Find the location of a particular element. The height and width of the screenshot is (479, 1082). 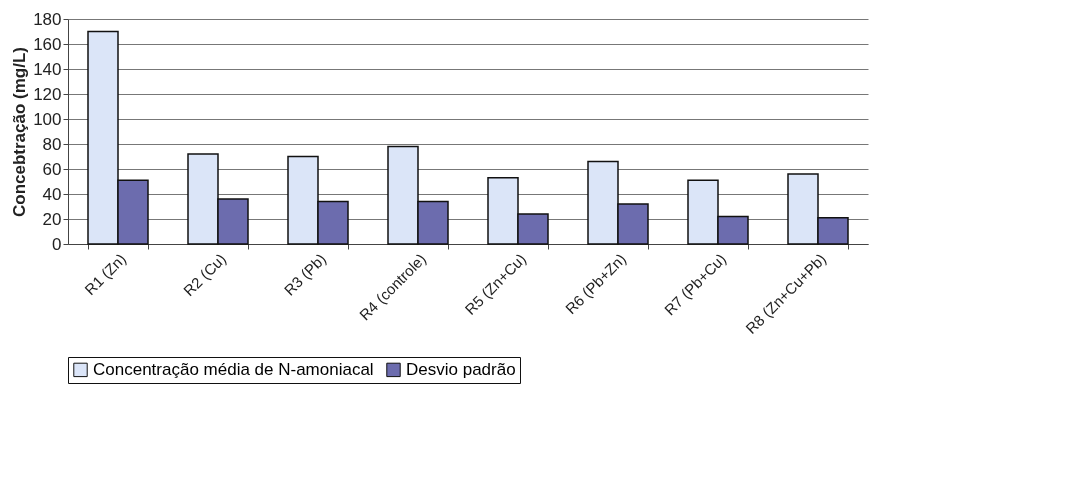

y-tick-label: 40 is located at coordinates (52, 194).